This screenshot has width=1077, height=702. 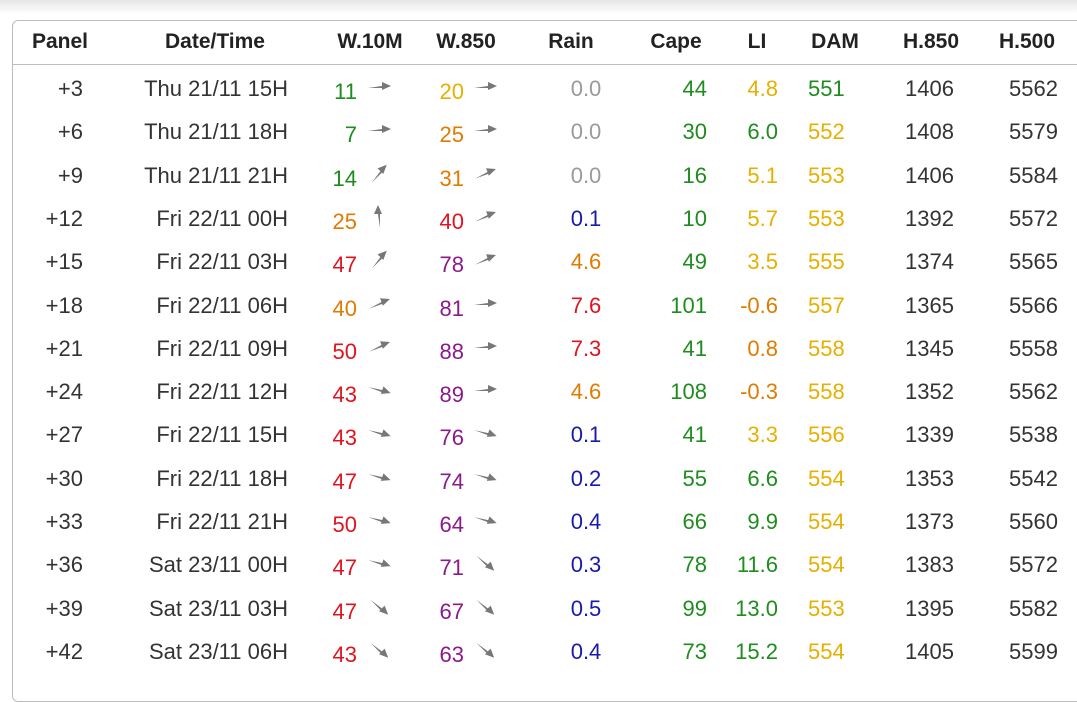 What do you see at coordinates (451, 438) in the screenshot?
I see `table-cell: 76` at bounding box center [451, 438].